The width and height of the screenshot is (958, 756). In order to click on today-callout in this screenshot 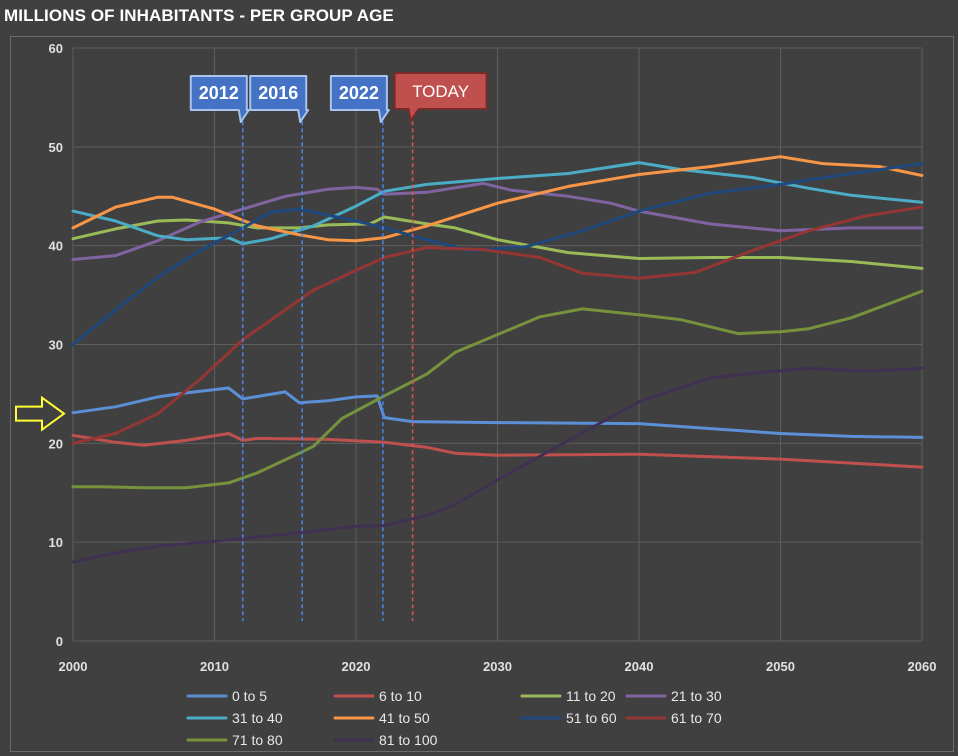, I will do `click(440, 97)`.